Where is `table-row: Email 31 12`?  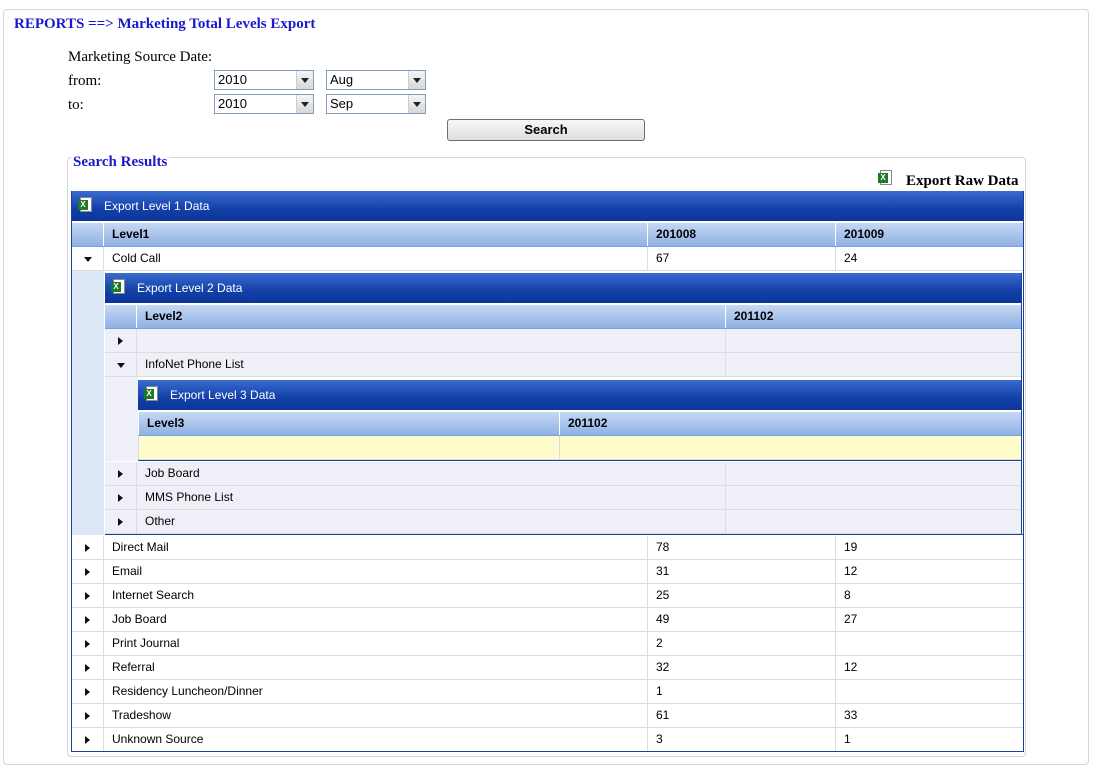 table-row: Email 31 12 is located at coordinates (548, 572).